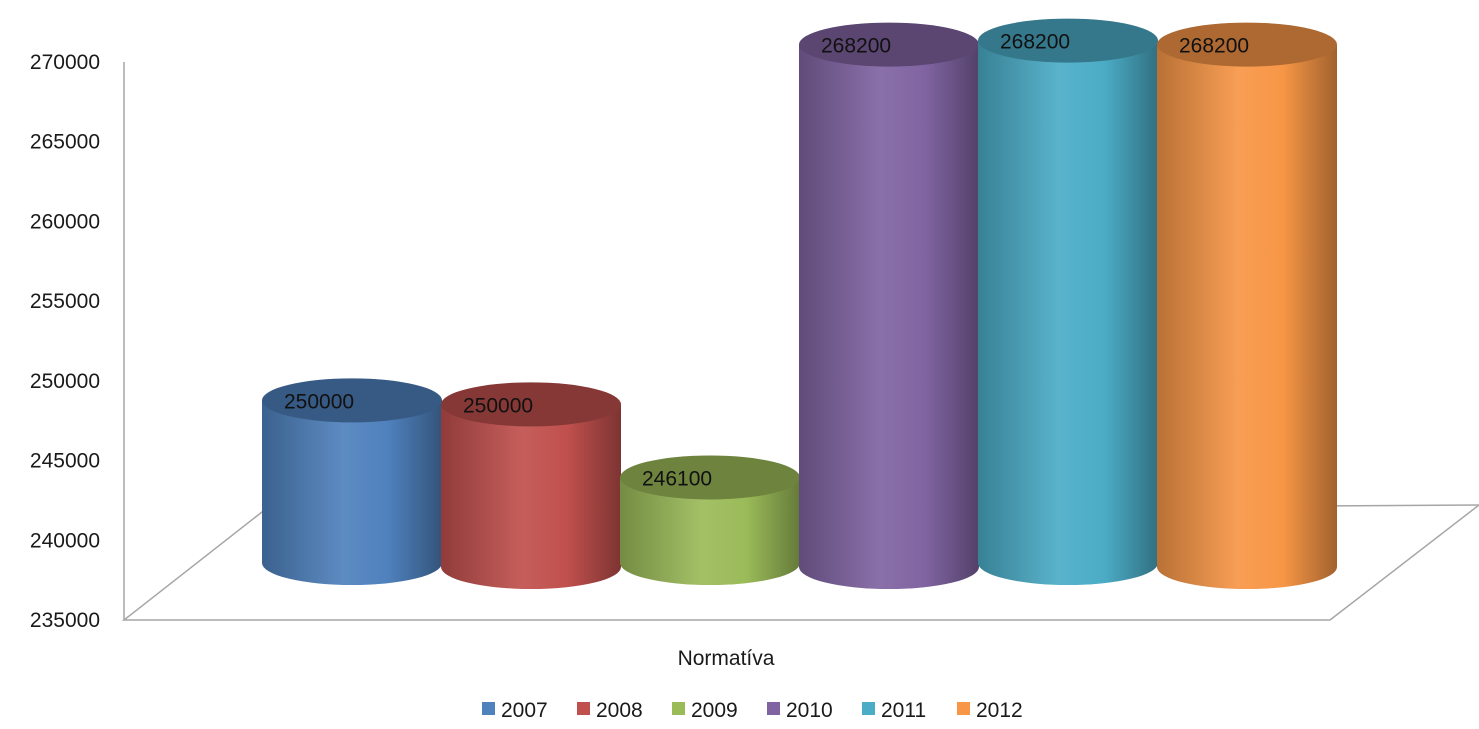 The height and width of the screenshot is (729, 1479). I want to click on bar-2012, so click(1247, 305).